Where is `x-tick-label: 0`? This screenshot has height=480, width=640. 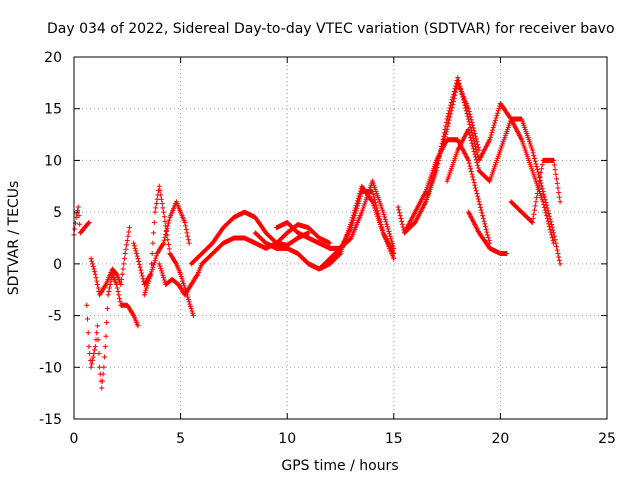
x-tick-label: 0 is located at coordinates (74, 439).